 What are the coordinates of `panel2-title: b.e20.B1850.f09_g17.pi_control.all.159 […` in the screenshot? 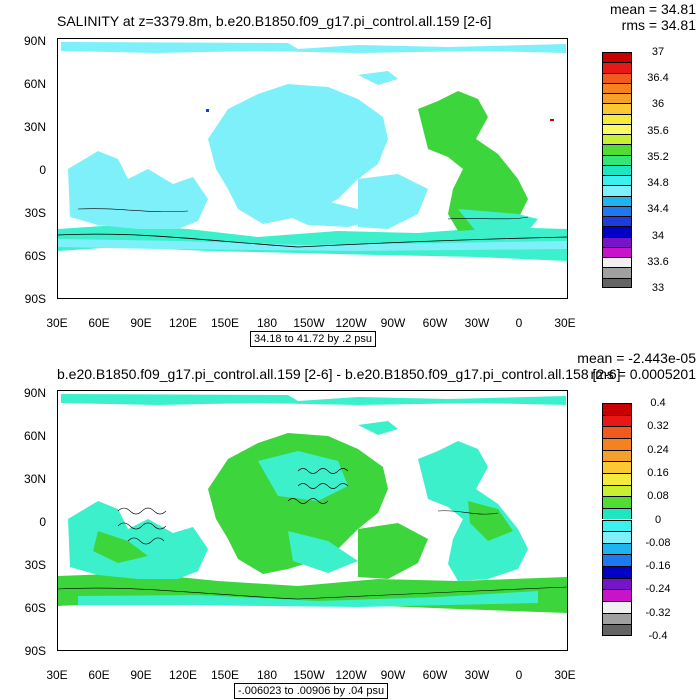 It's located at (339, 374).